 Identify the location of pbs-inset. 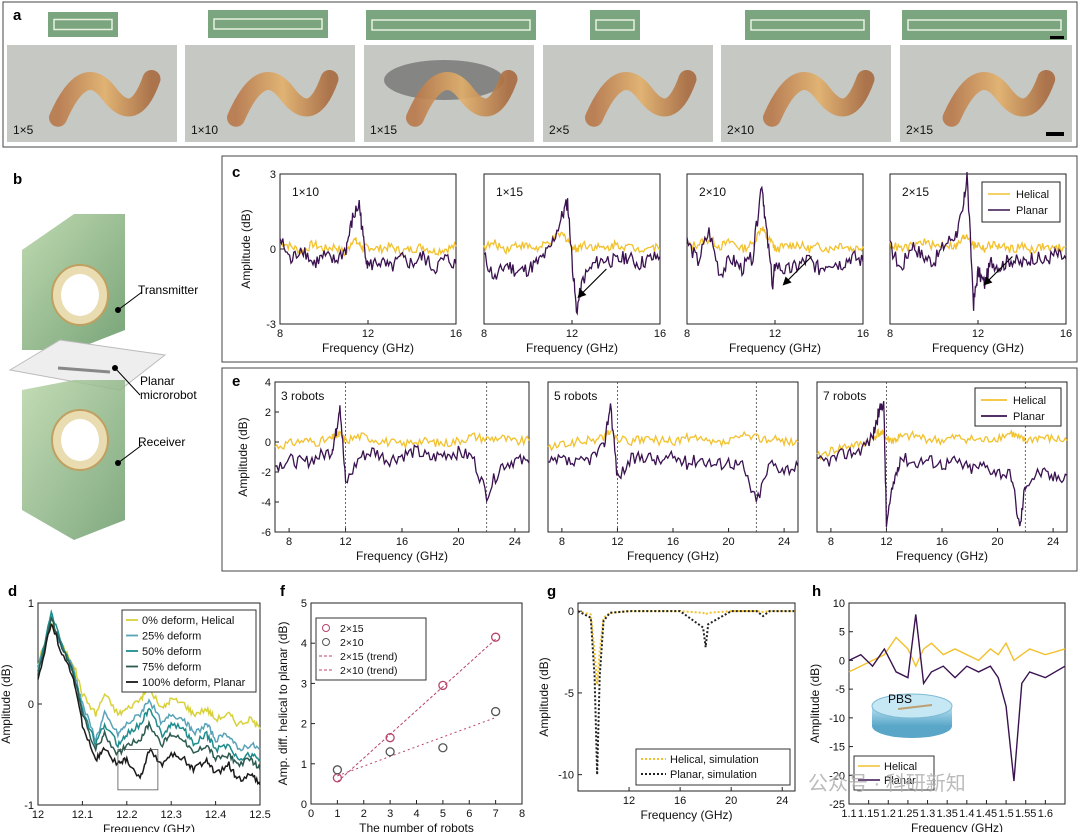
(912, 715).